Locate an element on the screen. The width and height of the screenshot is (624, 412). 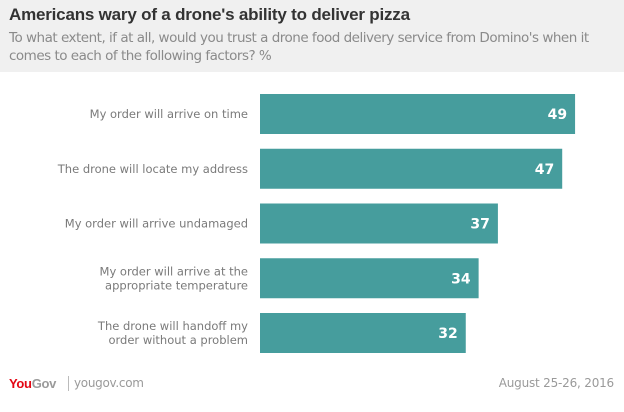
bar-group: 47 The drone will locate my address is located at coordinates (310, 168).